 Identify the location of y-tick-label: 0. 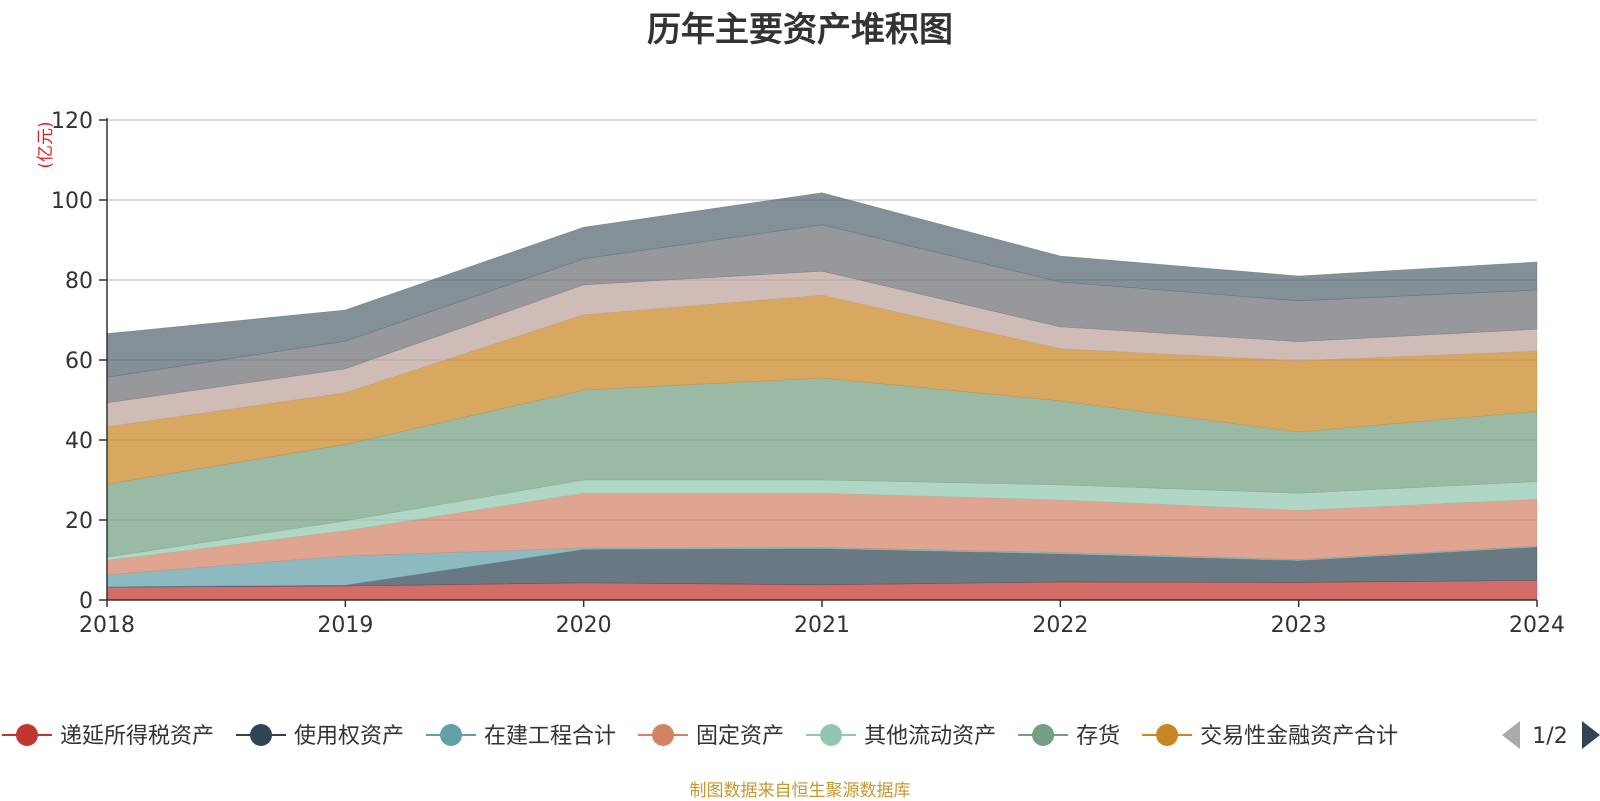
(86, 601).